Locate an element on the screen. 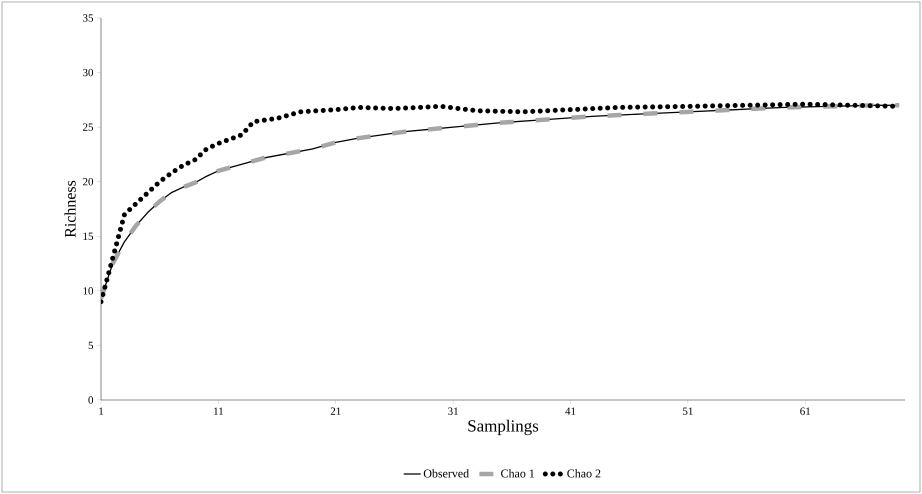 This screenshot has height=494, width=922. legend-label: Chao 2 is located at coordinates (583, 473).